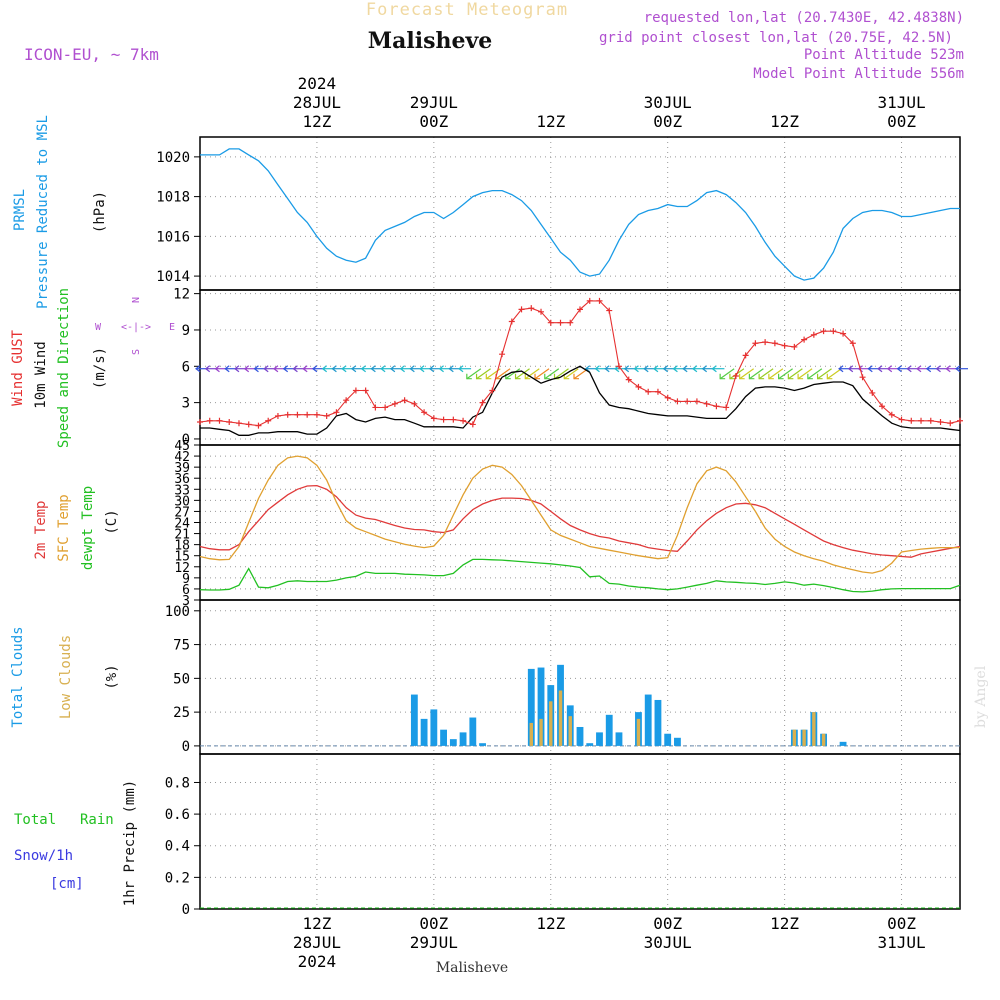 Image resolution: width=1000 pixels, height=1000 pixels. Describe the element at coordinates (316, 923) in the screenshot. I see `bottom-time-label-0-0: 12Z` at that location.